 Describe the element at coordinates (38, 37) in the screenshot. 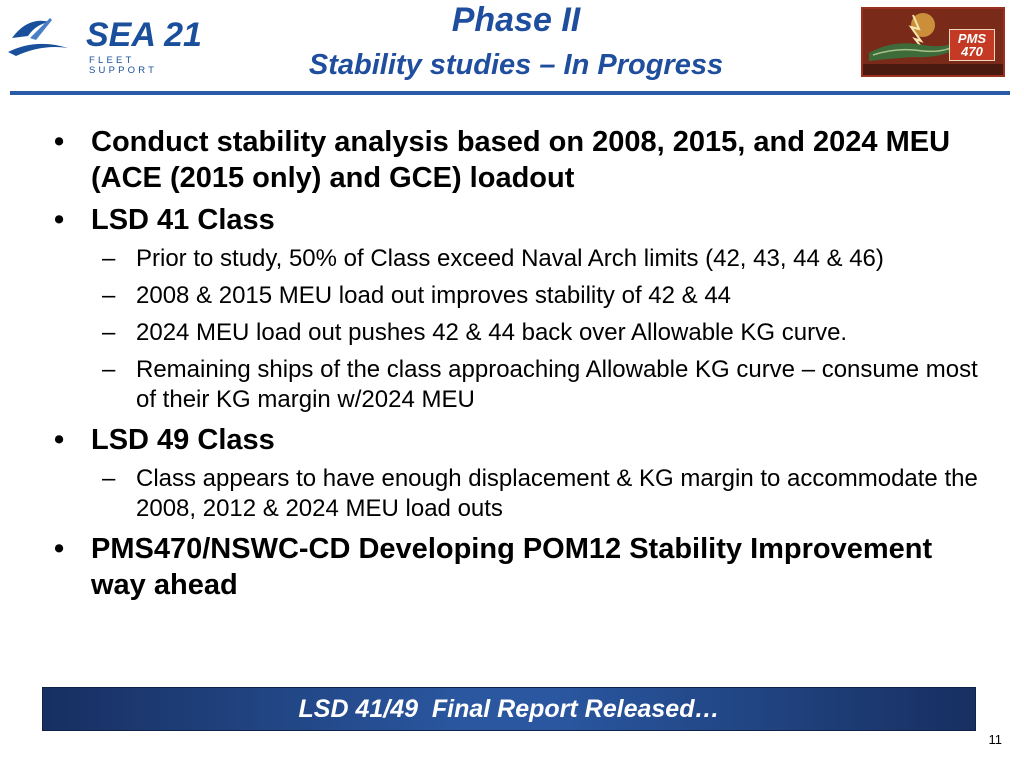

I see `ship-swoosh-icon` at that location.